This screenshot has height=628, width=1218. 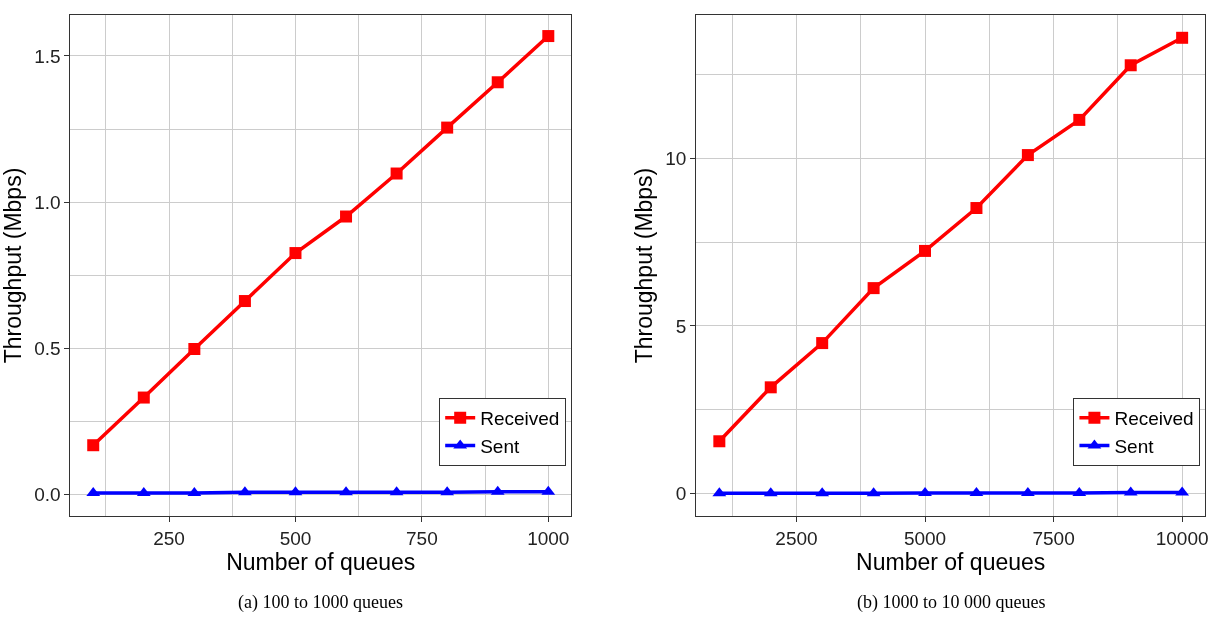 What do you see at coordinates (47, 202) in the screenshot?
I see `y-tick-label: 1.0` at bounding box center [47, 202].